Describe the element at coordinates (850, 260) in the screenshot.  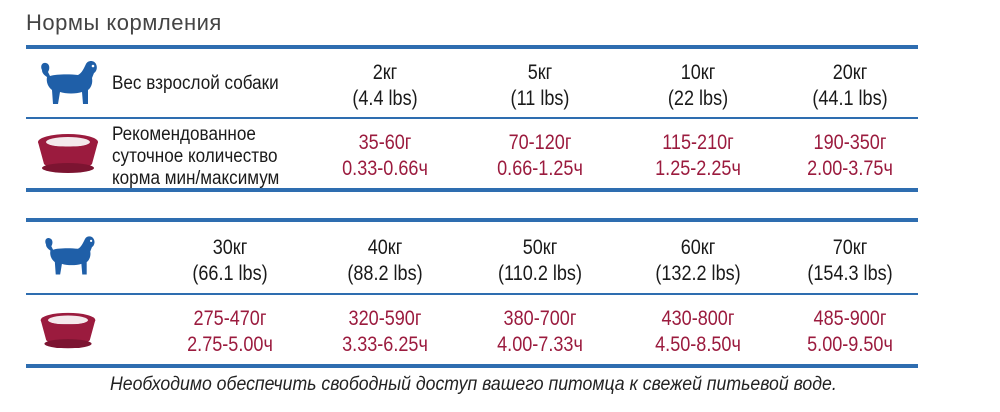
I see `t2-weight-cell: 70кг (154.3 lbs)` at that location.